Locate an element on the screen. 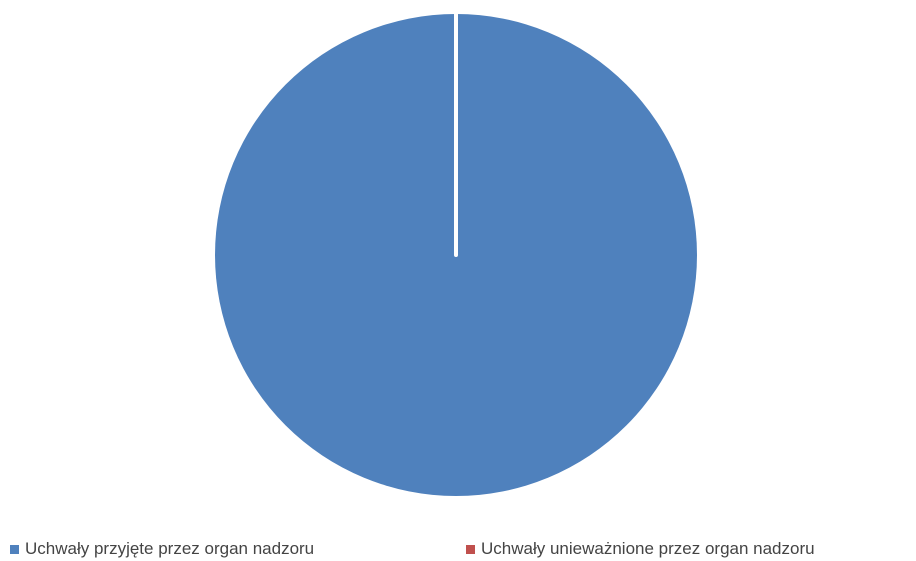 The image size is (916, 561). legend-label-accepted: Uchwały przyjęte przez organ nadzoru is located at coordinates (169, 549).